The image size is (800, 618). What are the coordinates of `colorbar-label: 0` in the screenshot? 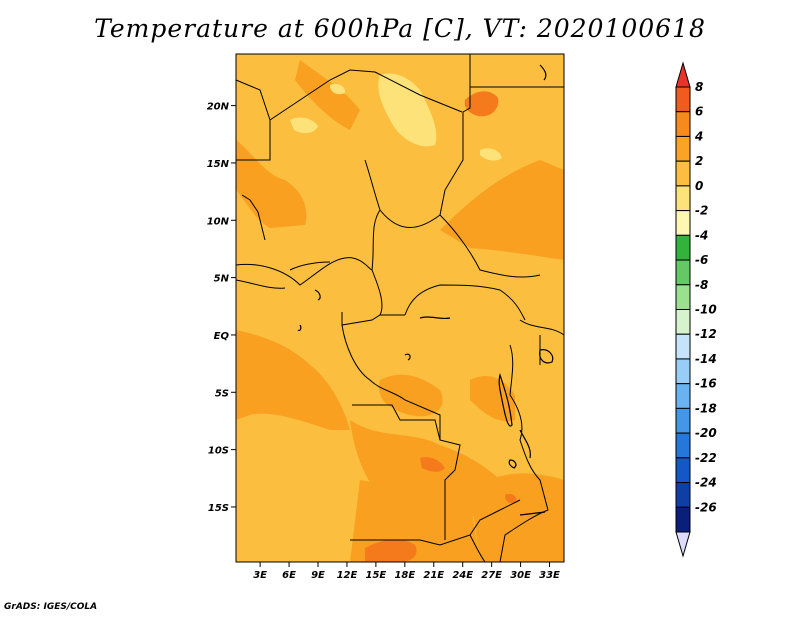 It's located at (699, 186).